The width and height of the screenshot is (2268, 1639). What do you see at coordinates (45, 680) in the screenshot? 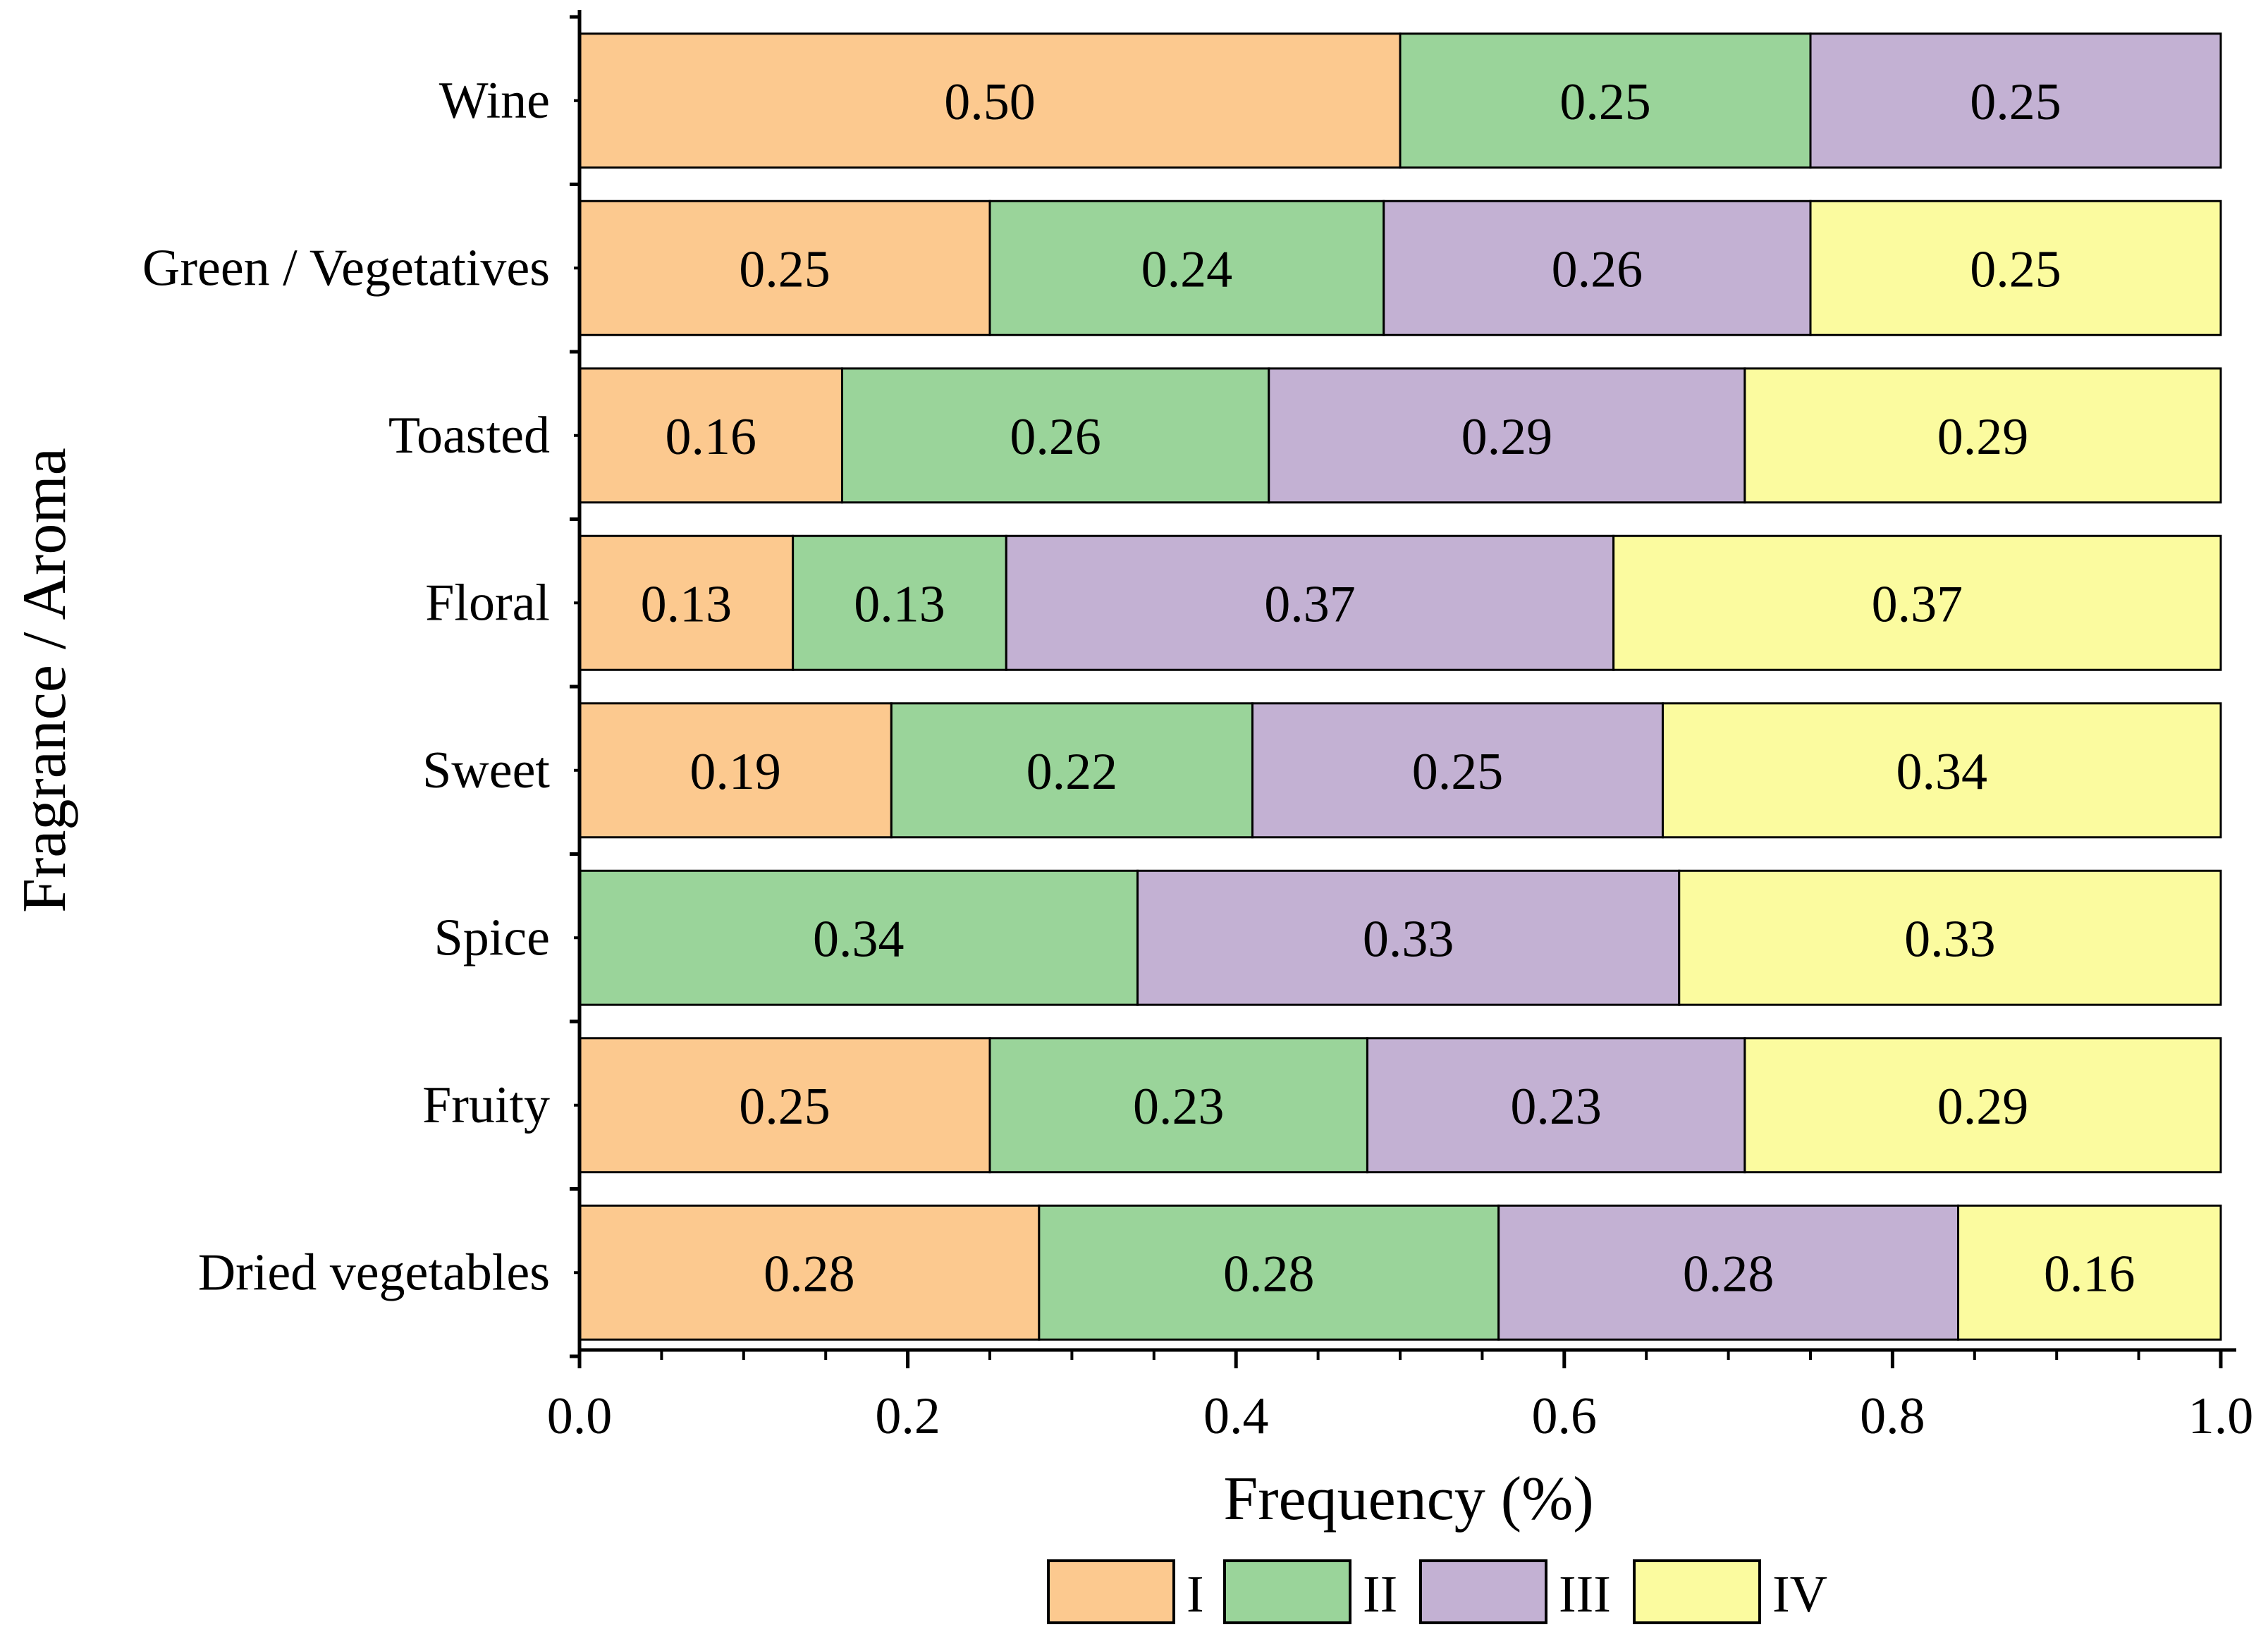
I see `y-axis-title: Fragrance / Aroma` at bounding box center [45, 680].